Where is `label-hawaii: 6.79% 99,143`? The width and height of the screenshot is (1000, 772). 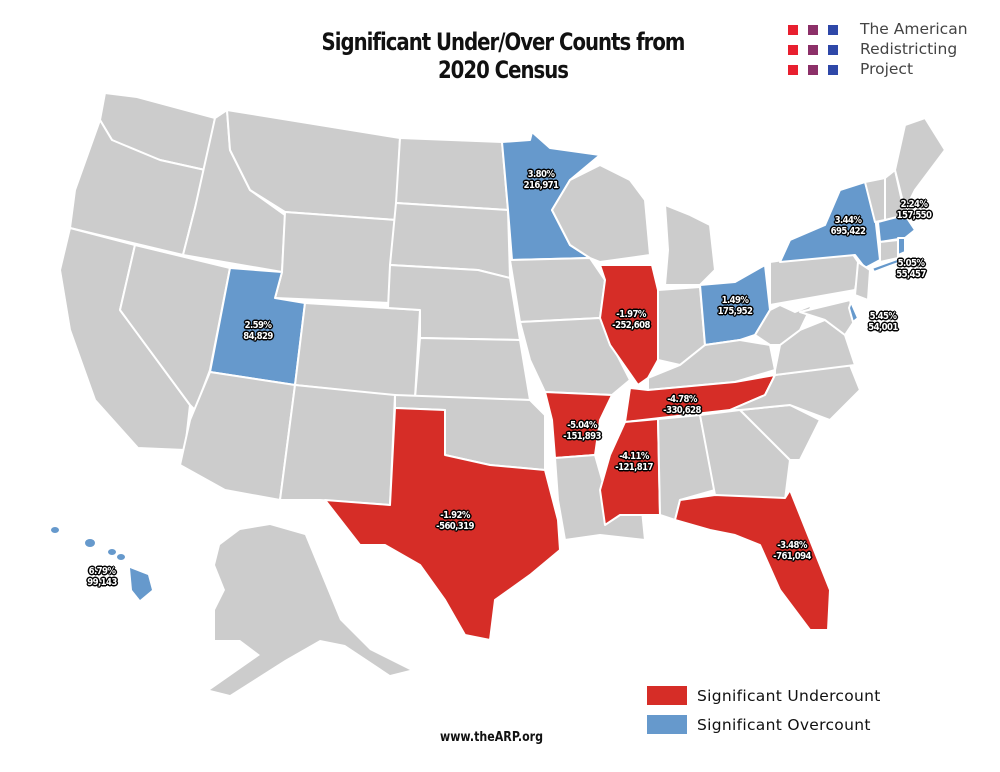
label-hawaii: 6.79% 99,143 is located at coordinates (102, 577).